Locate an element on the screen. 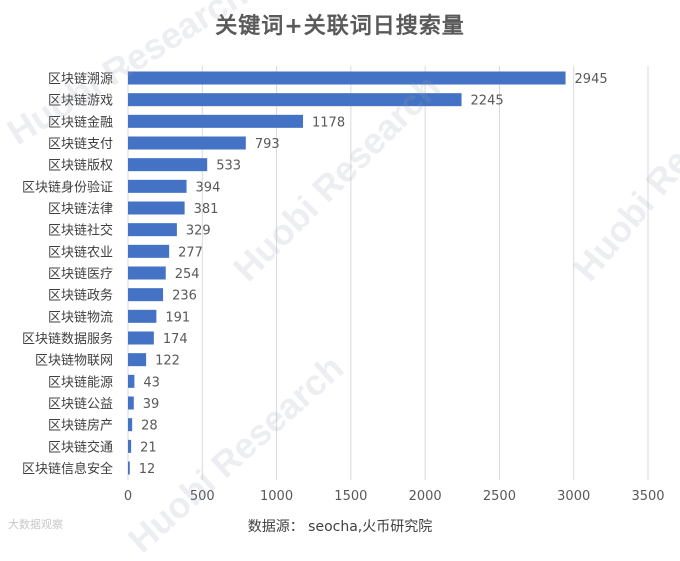  category-label: 区块链金融 is located at coordinates (80, 122).